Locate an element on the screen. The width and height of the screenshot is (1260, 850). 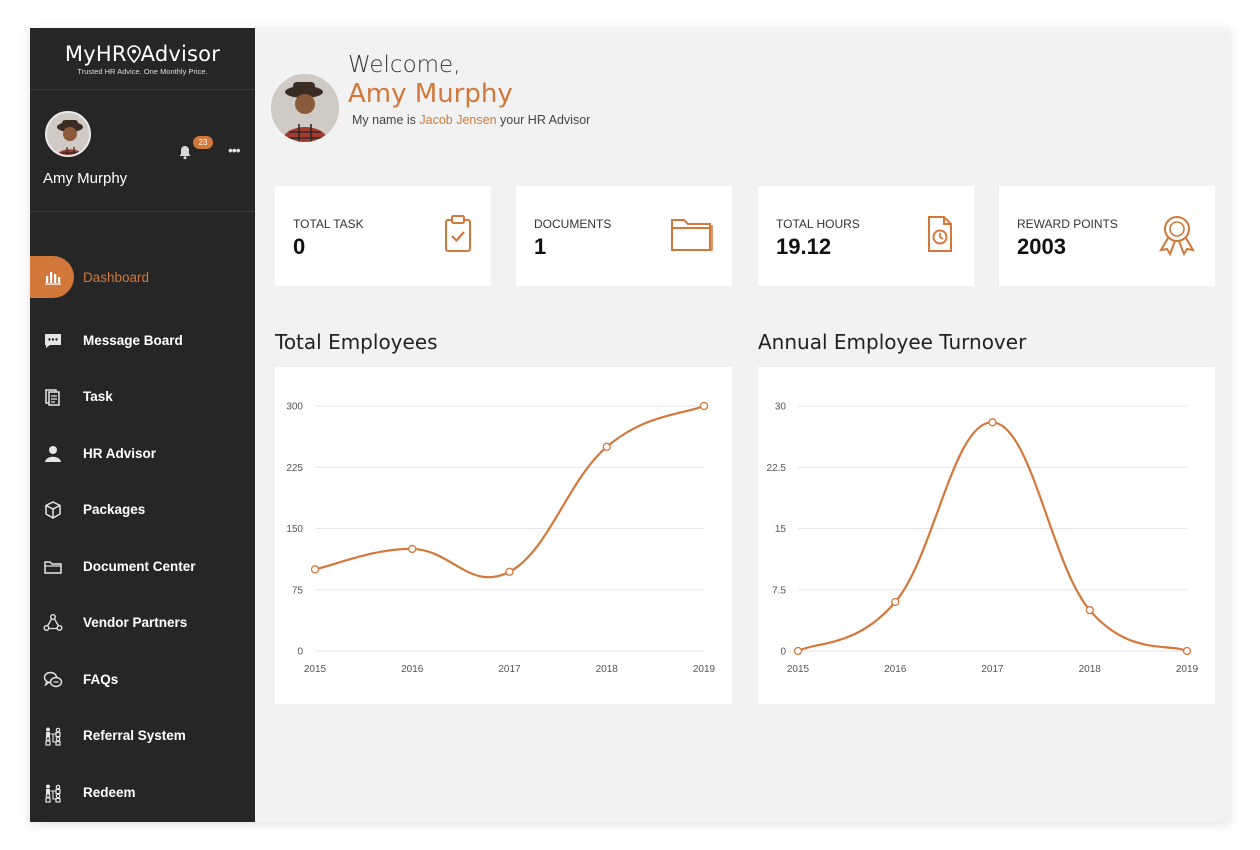
sidebar-item-label: HR Advisor is located at coordinates (120, 453).